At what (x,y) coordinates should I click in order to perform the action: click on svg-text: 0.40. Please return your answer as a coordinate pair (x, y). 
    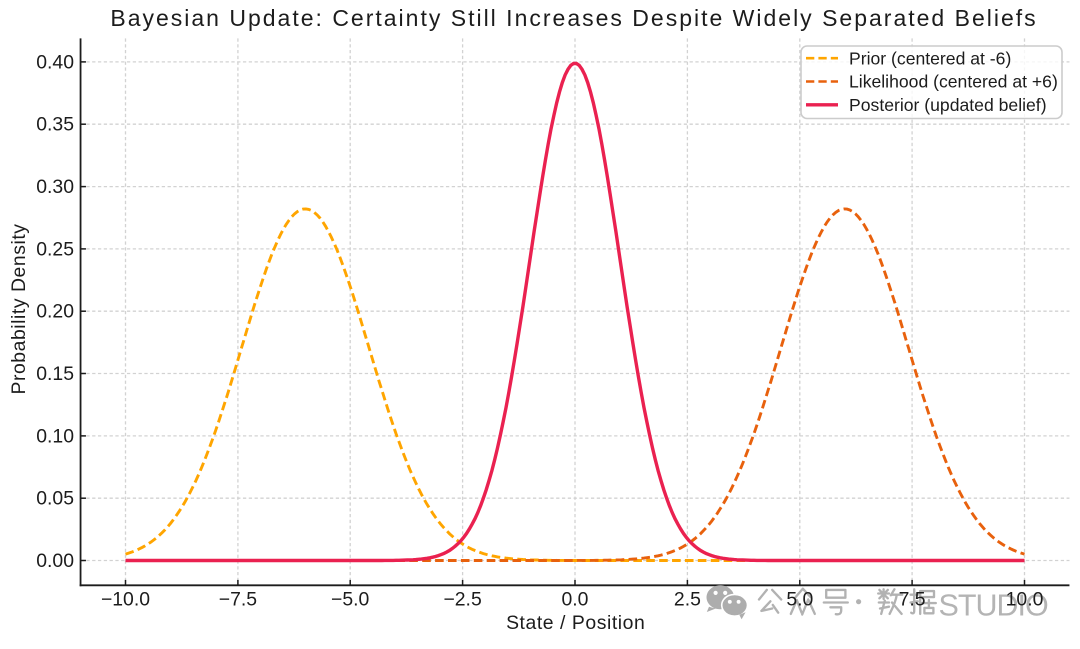
    Looking at the image, I should click on (55, 62).